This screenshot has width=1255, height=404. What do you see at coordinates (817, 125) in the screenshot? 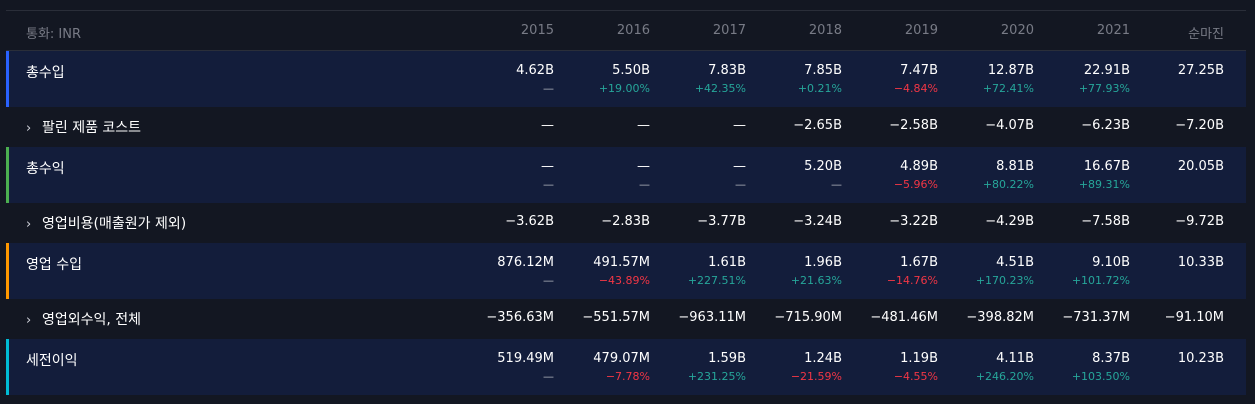
I see `cell-value: −2.65B` at bounding box center [817, 125].